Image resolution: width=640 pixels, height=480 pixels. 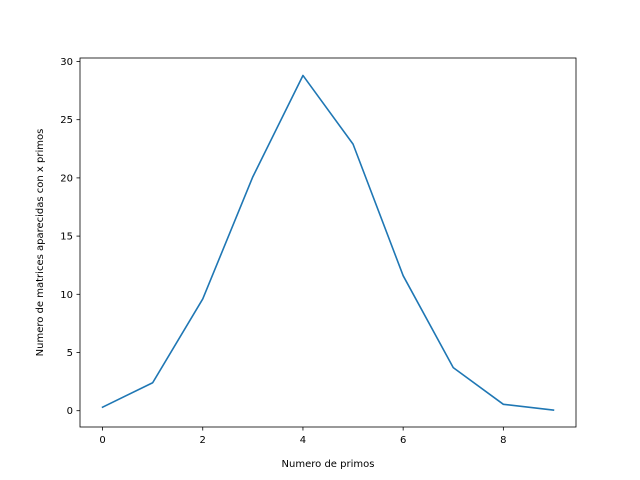 What do you see at coordinates (70, 411) in the screenshot?
I see `y-tick-label: 0` at bounding box center [70, 411].